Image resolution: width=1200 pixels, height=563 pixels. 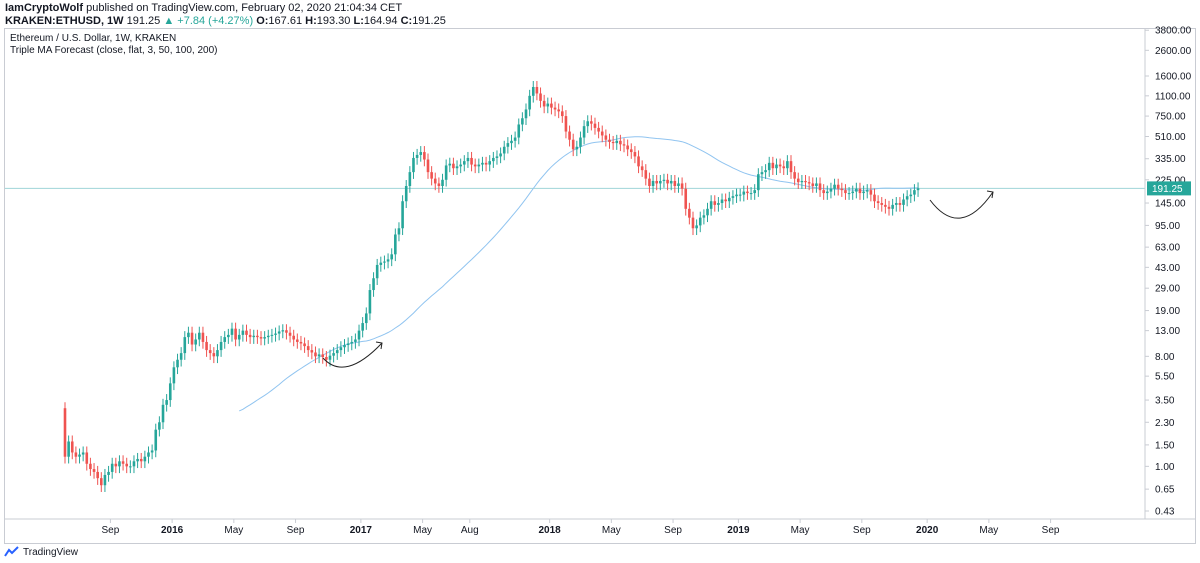 I want to click on close-value: 191.25, so click(x=429, y=21).